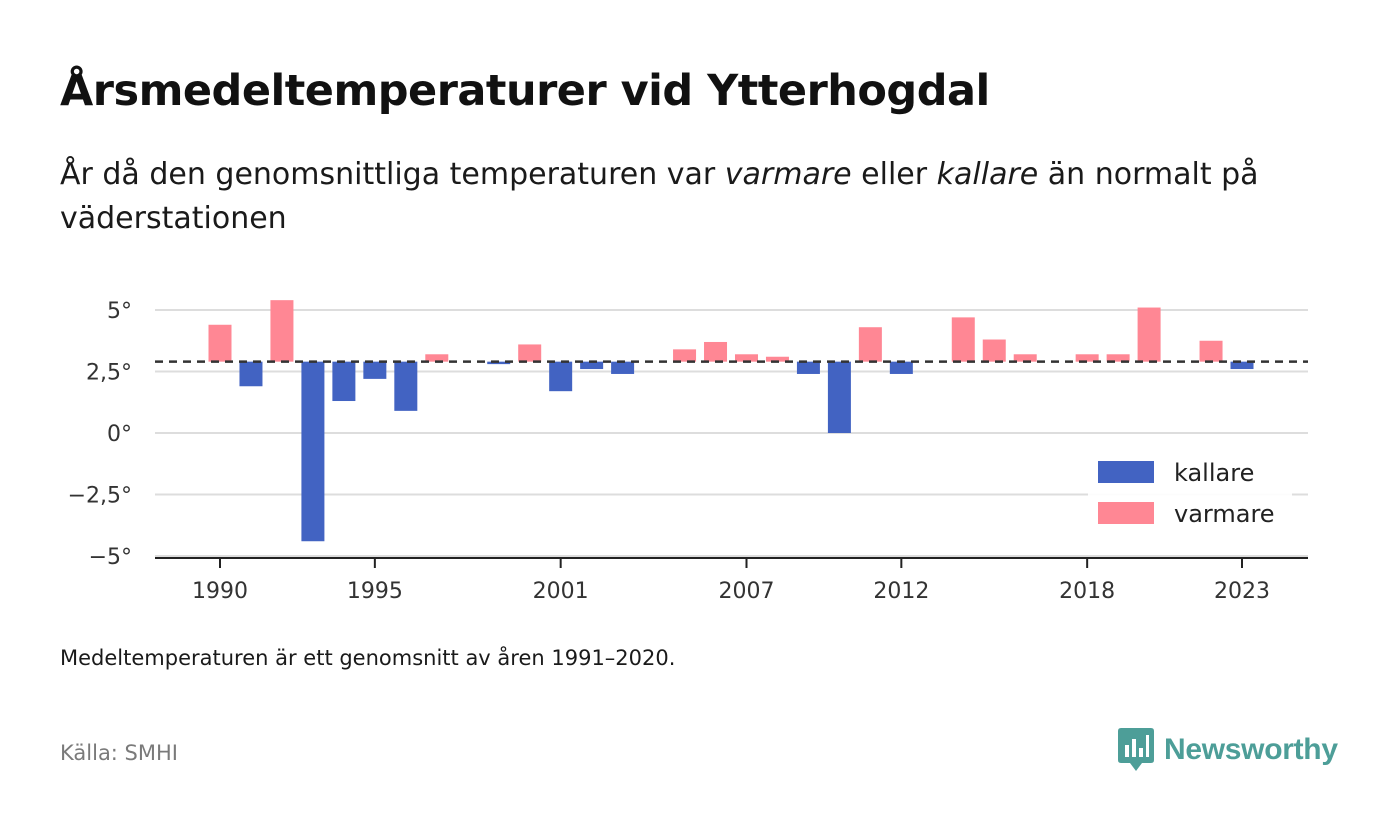  I want to click on newsworthy-logo: Newsworthy, so click(1228, 750).